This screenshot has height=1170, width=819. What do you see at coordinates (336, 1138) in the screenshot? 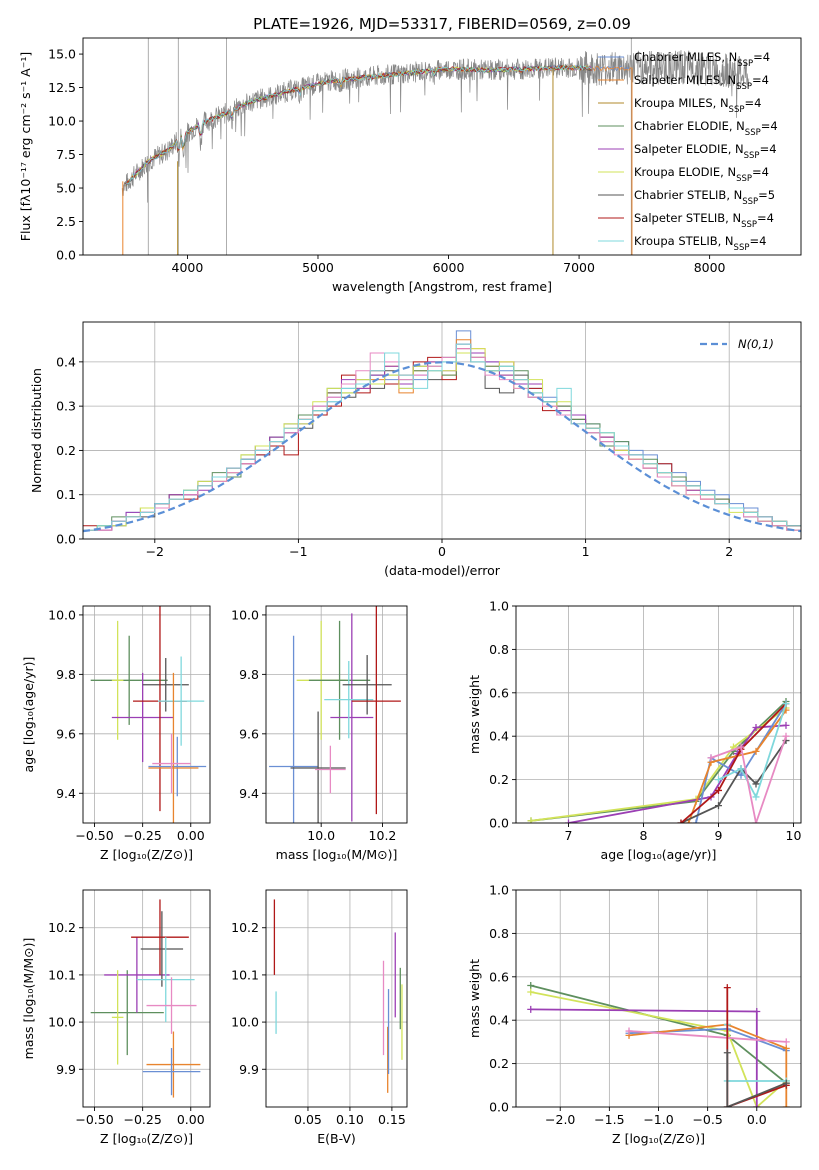
I see `x-axis-label: E(B-V)` at bounding box center [336, 1138].